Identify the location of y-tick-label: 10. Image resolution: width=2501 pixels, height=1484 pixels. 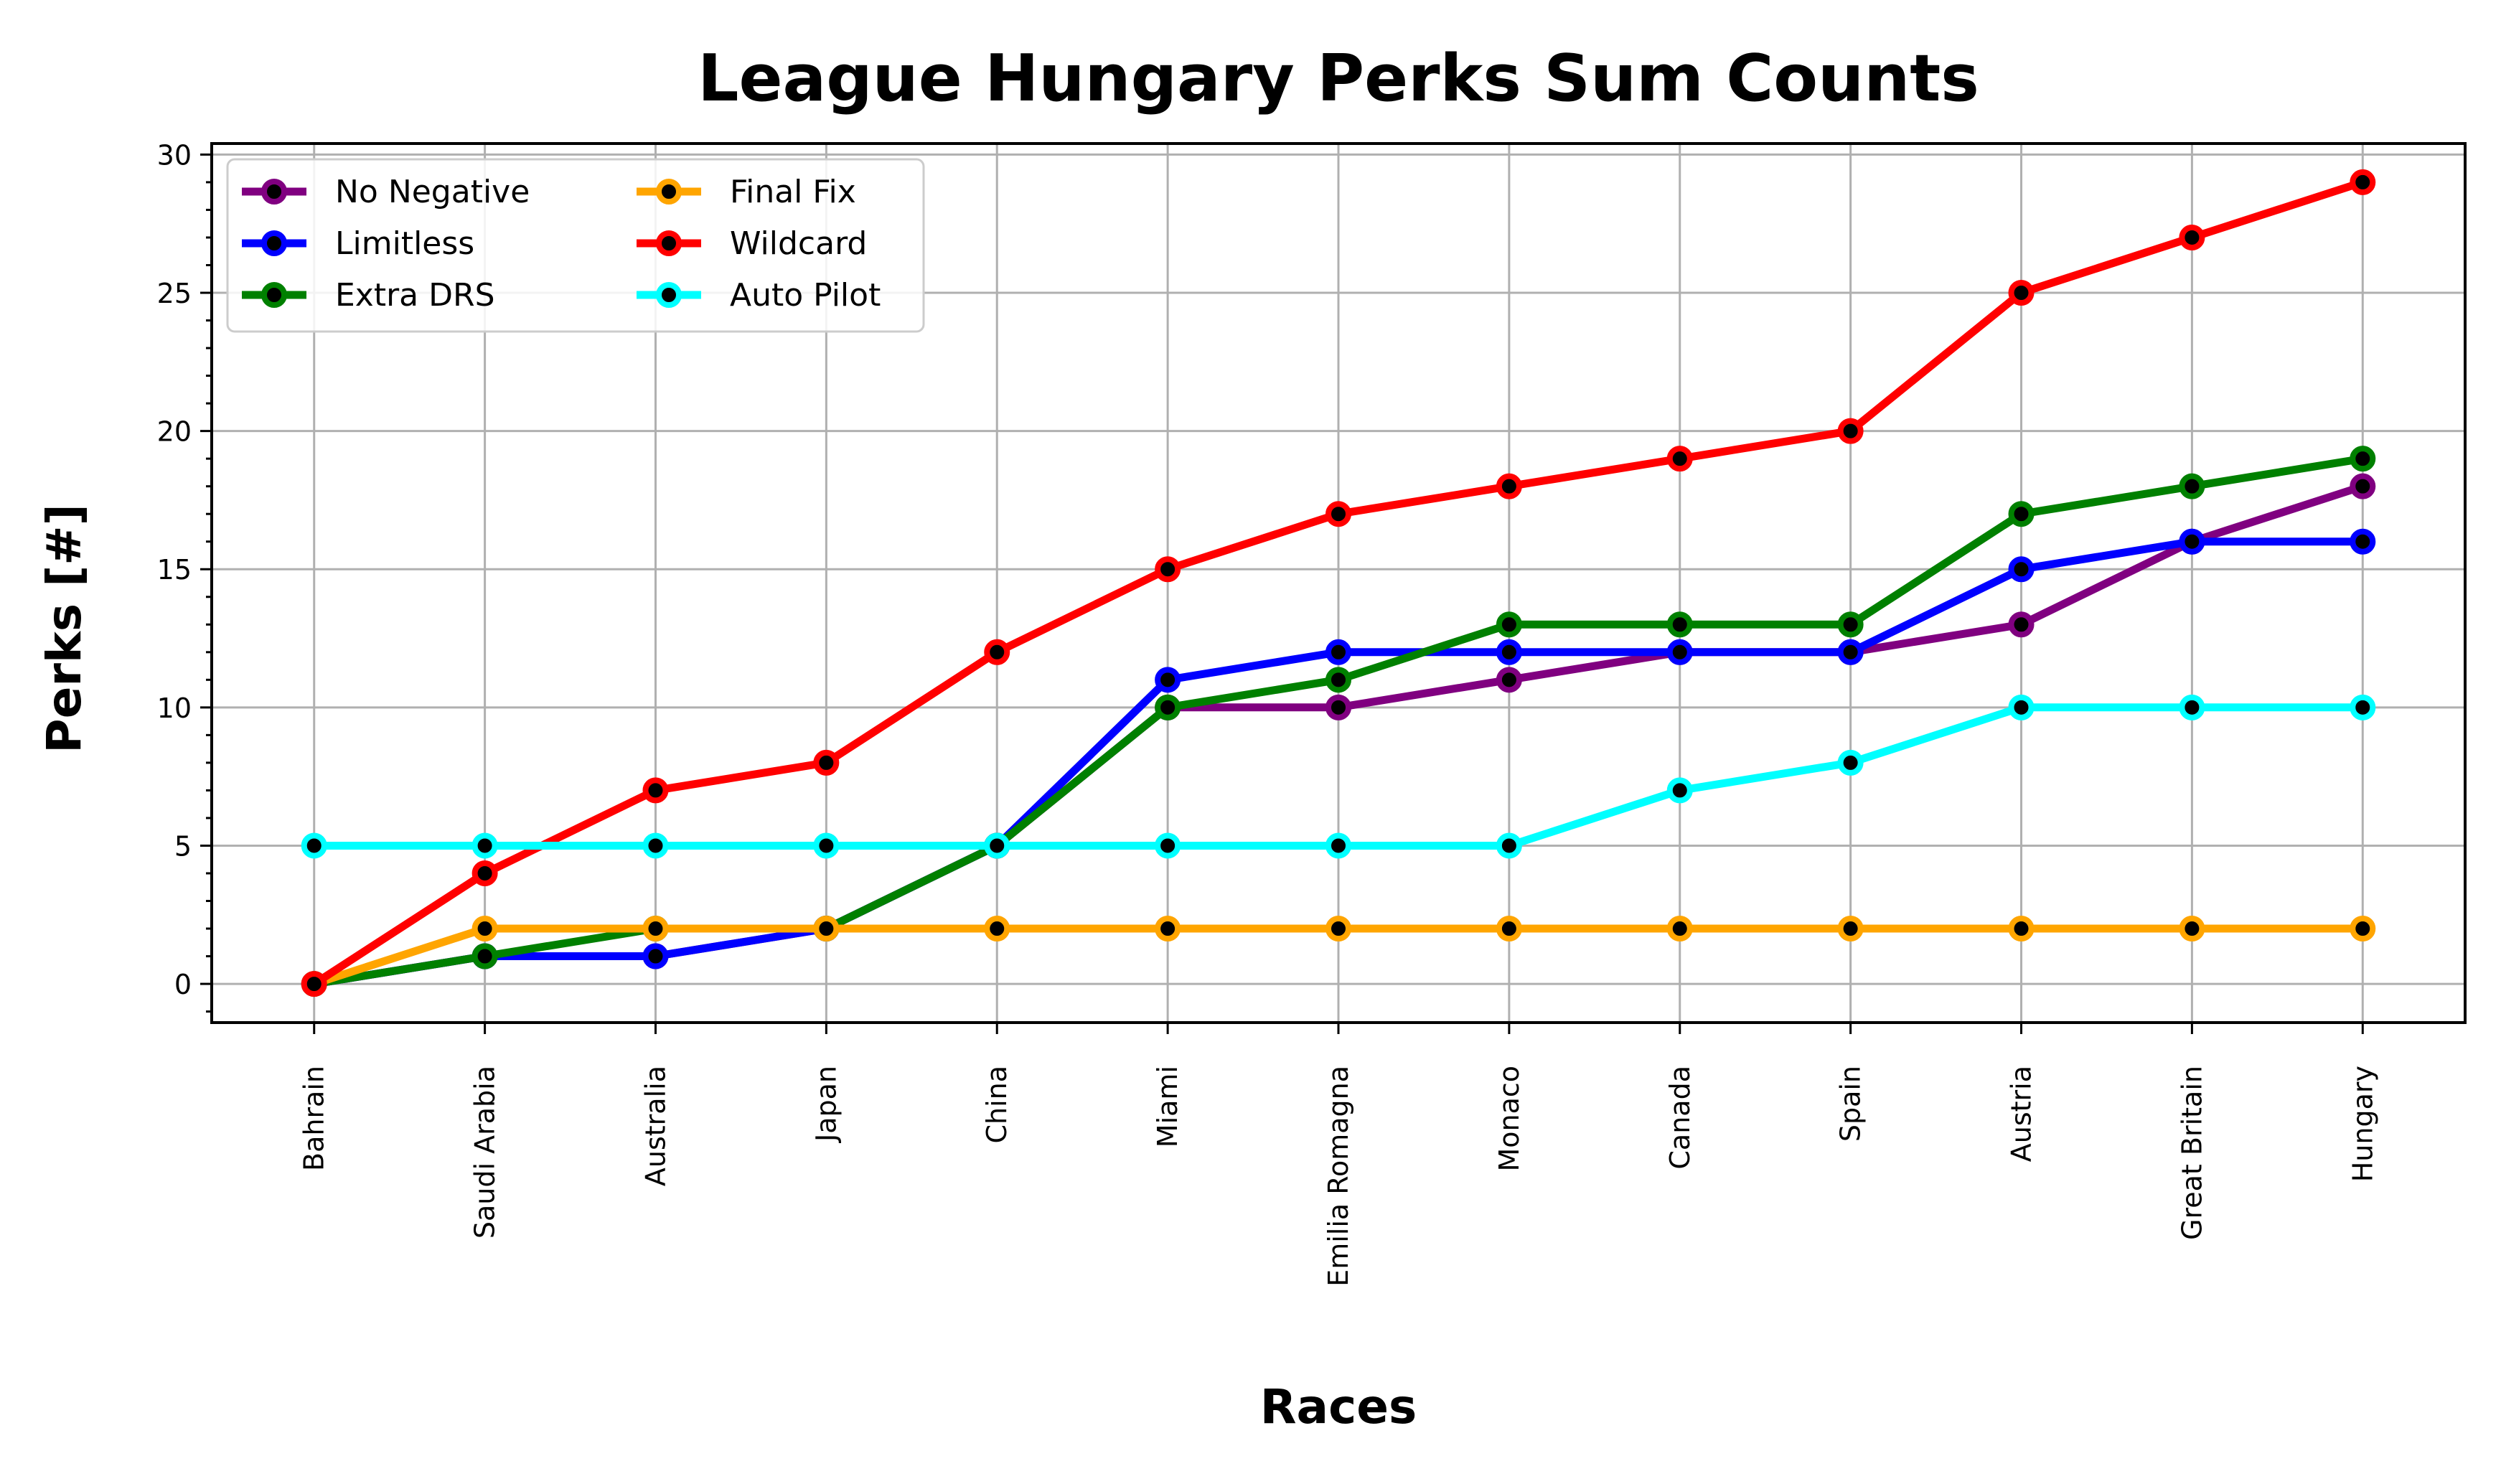
(174, 708).